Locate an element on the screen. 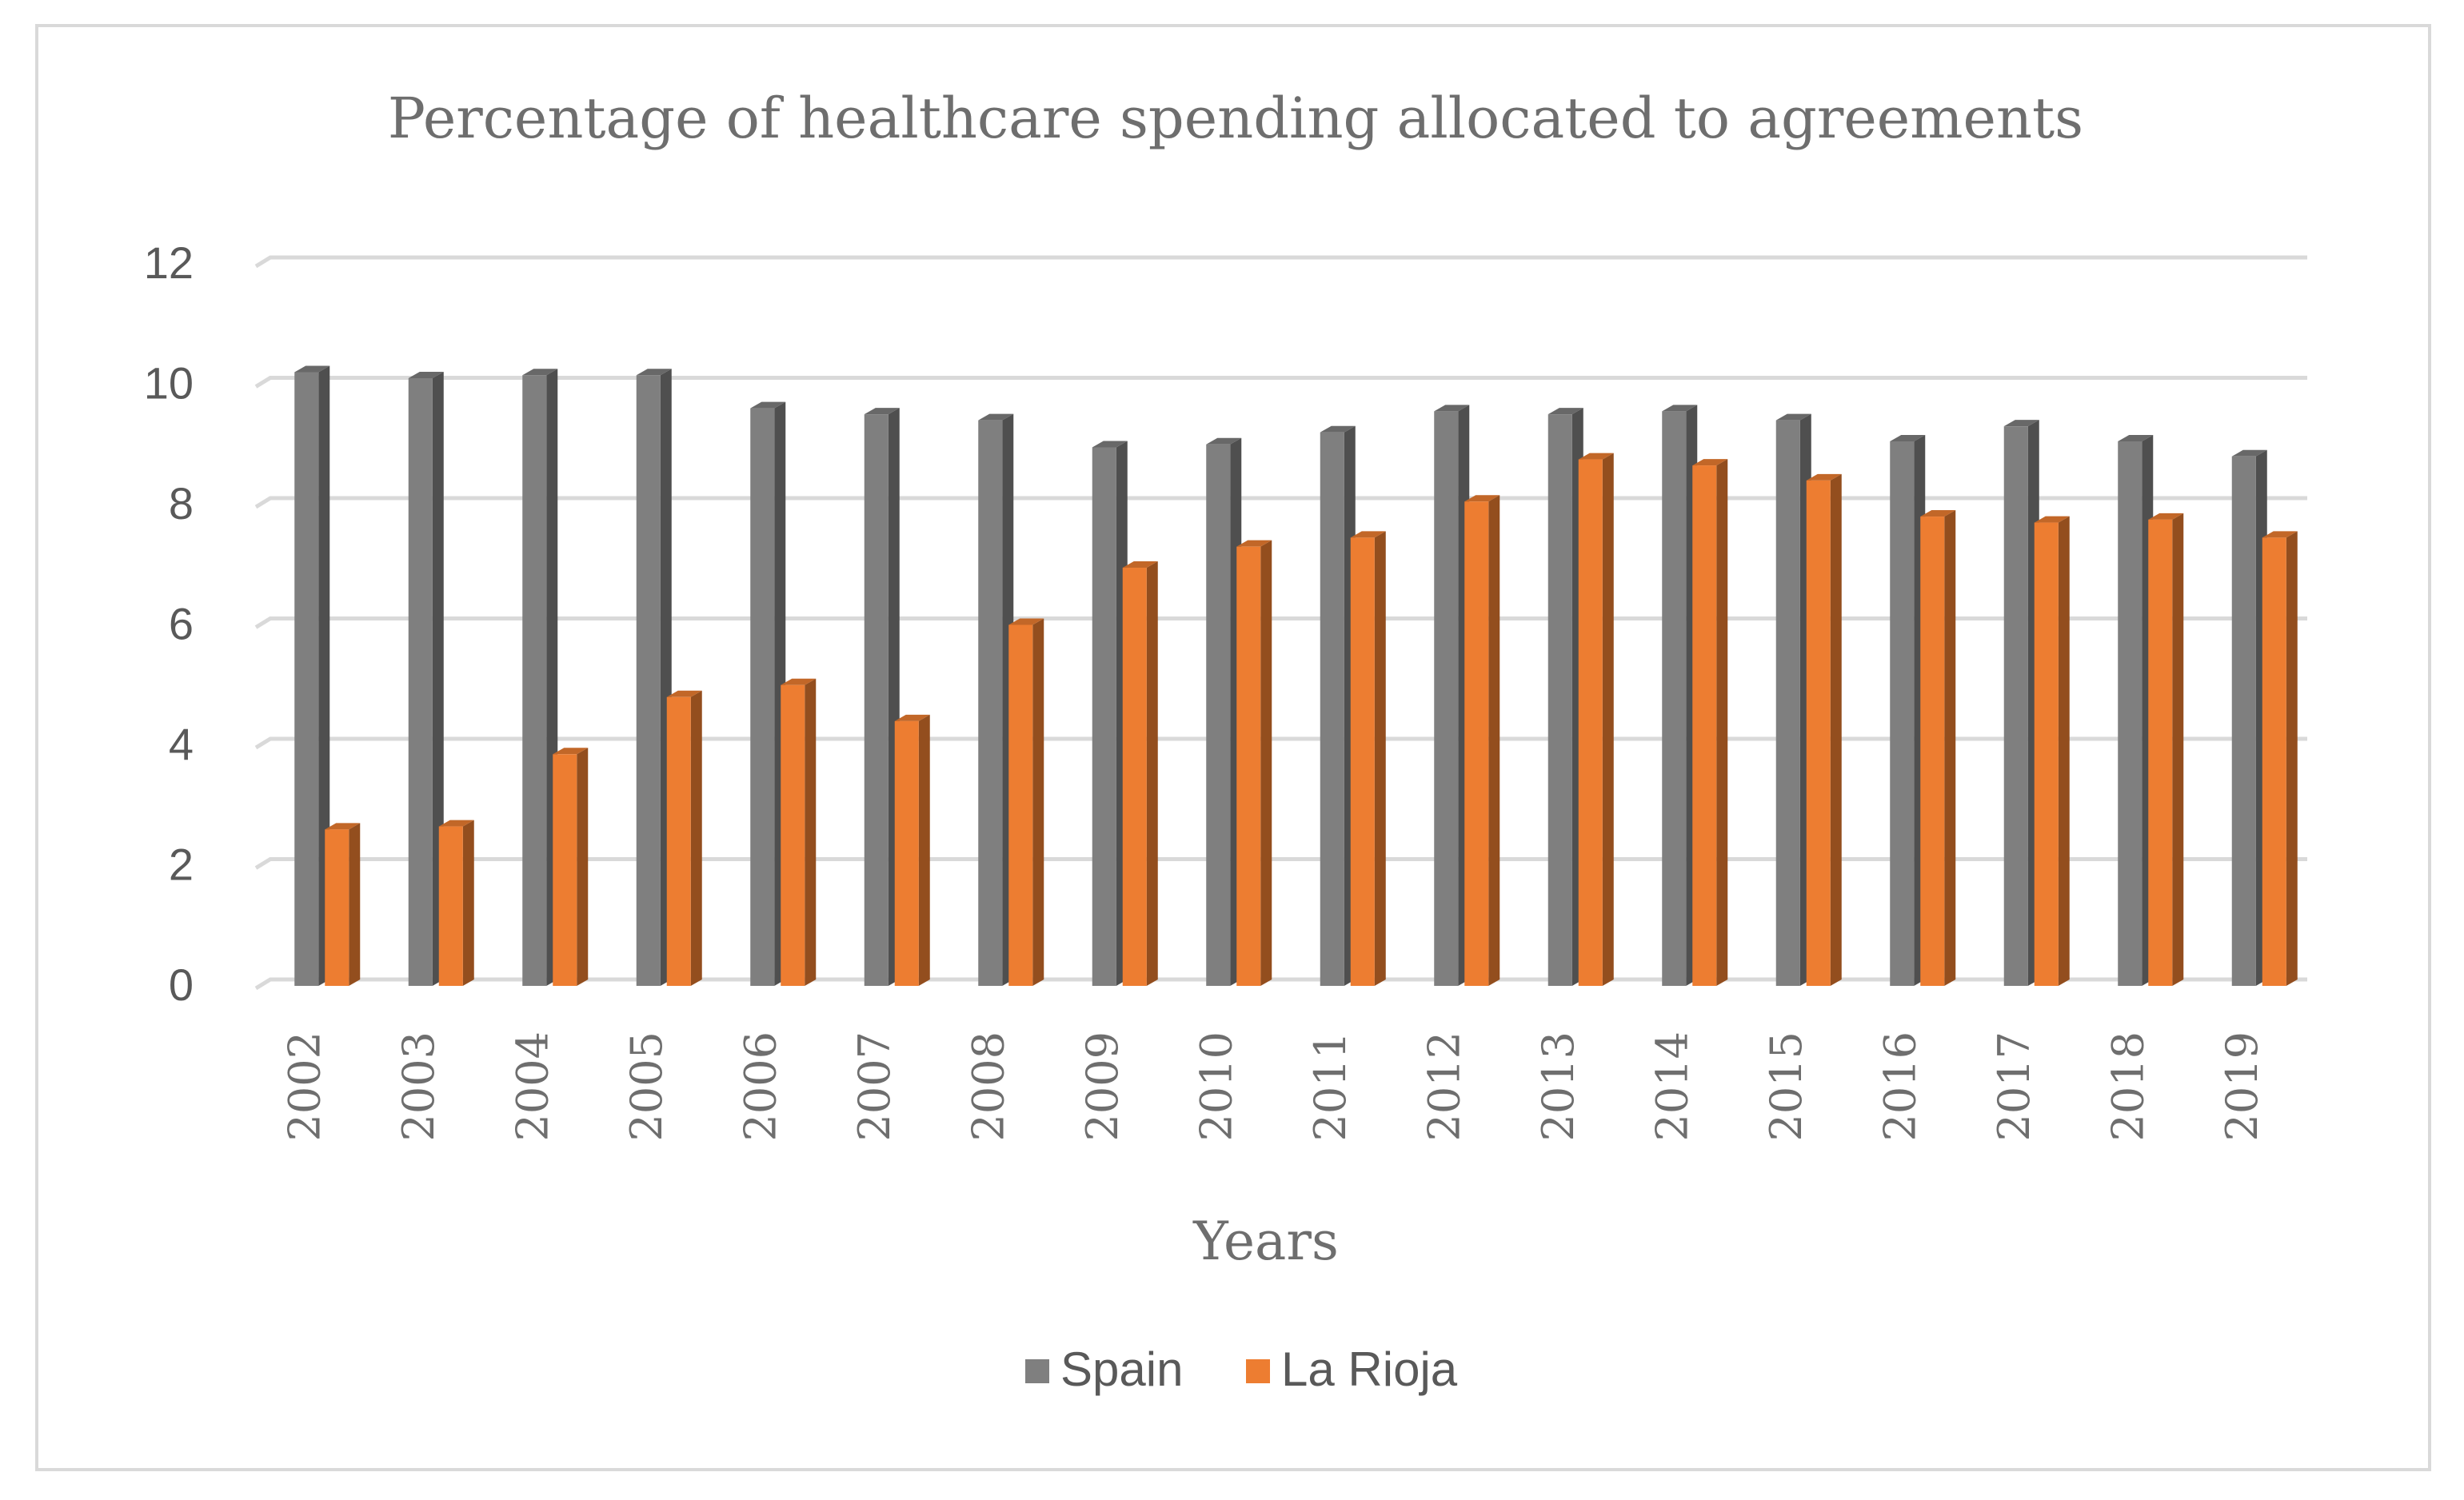 The height and width of the screenshot is (1500, 2464). x-tick-label: 2005 is located at coordinates (646, 1086).